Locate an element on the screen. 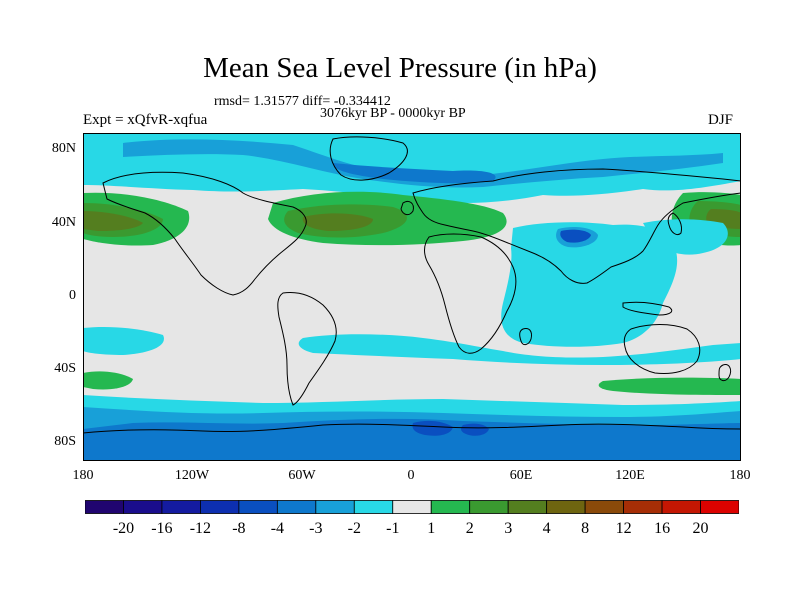 This screenshot has height=600, width=800. asia-low-center is located at coordinates (575, 236).